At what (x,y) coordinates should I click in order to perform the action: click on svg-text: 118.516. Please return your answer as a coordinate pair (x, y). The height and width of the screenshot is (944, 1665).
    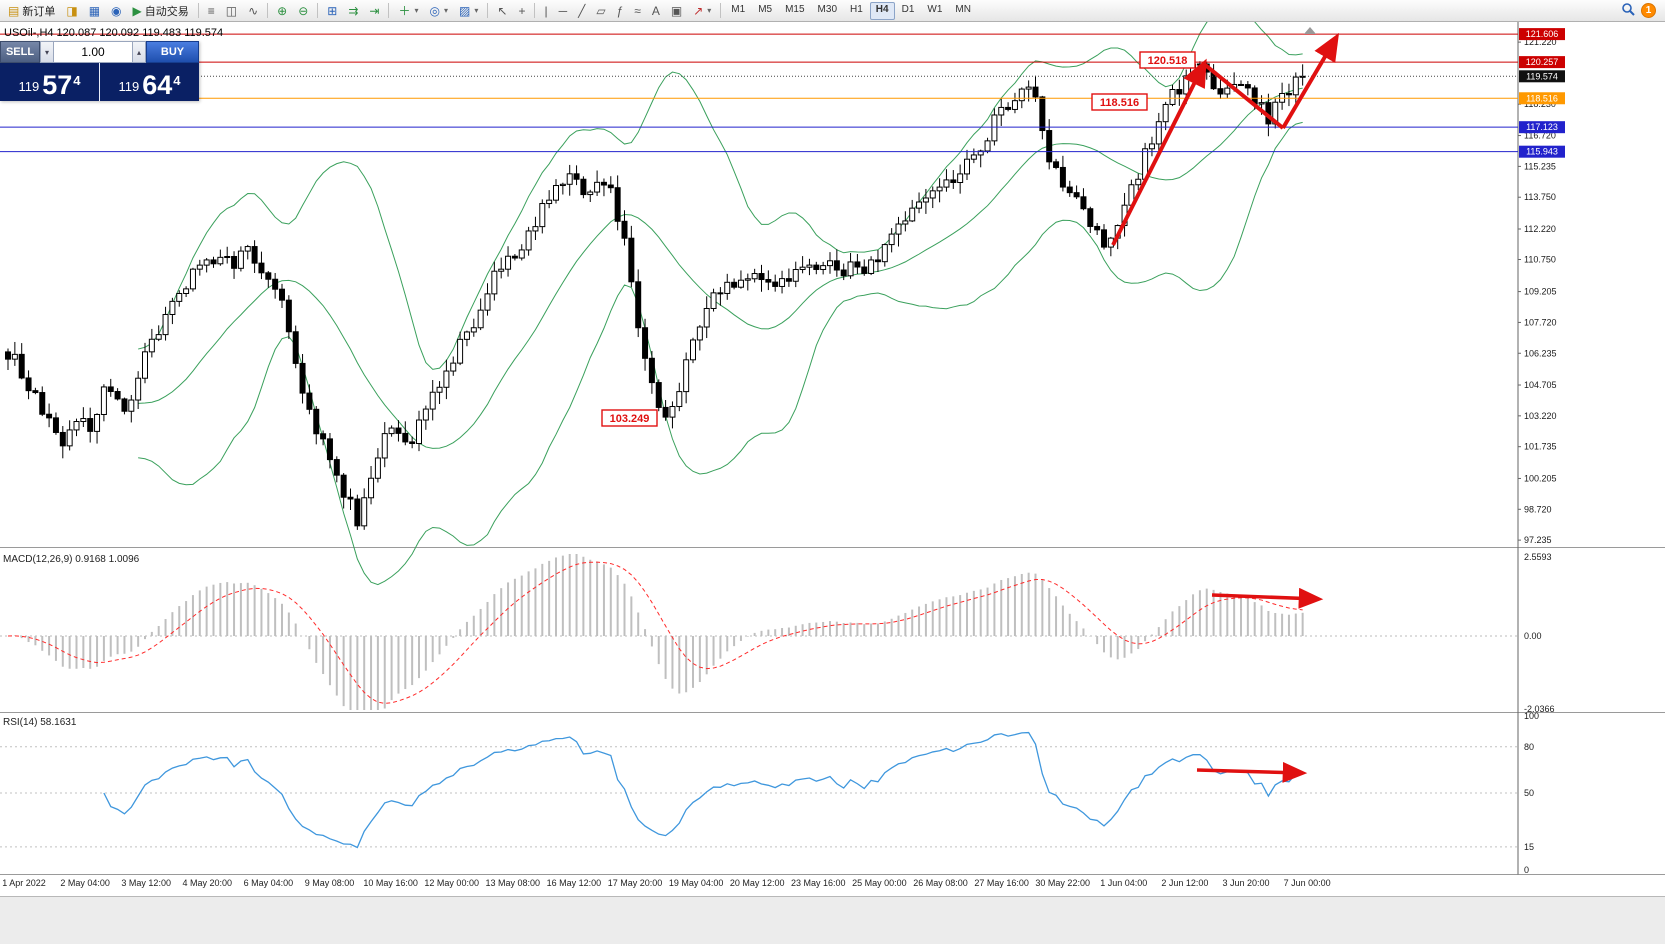
    Looking at the image, I should click on (1542, 98).